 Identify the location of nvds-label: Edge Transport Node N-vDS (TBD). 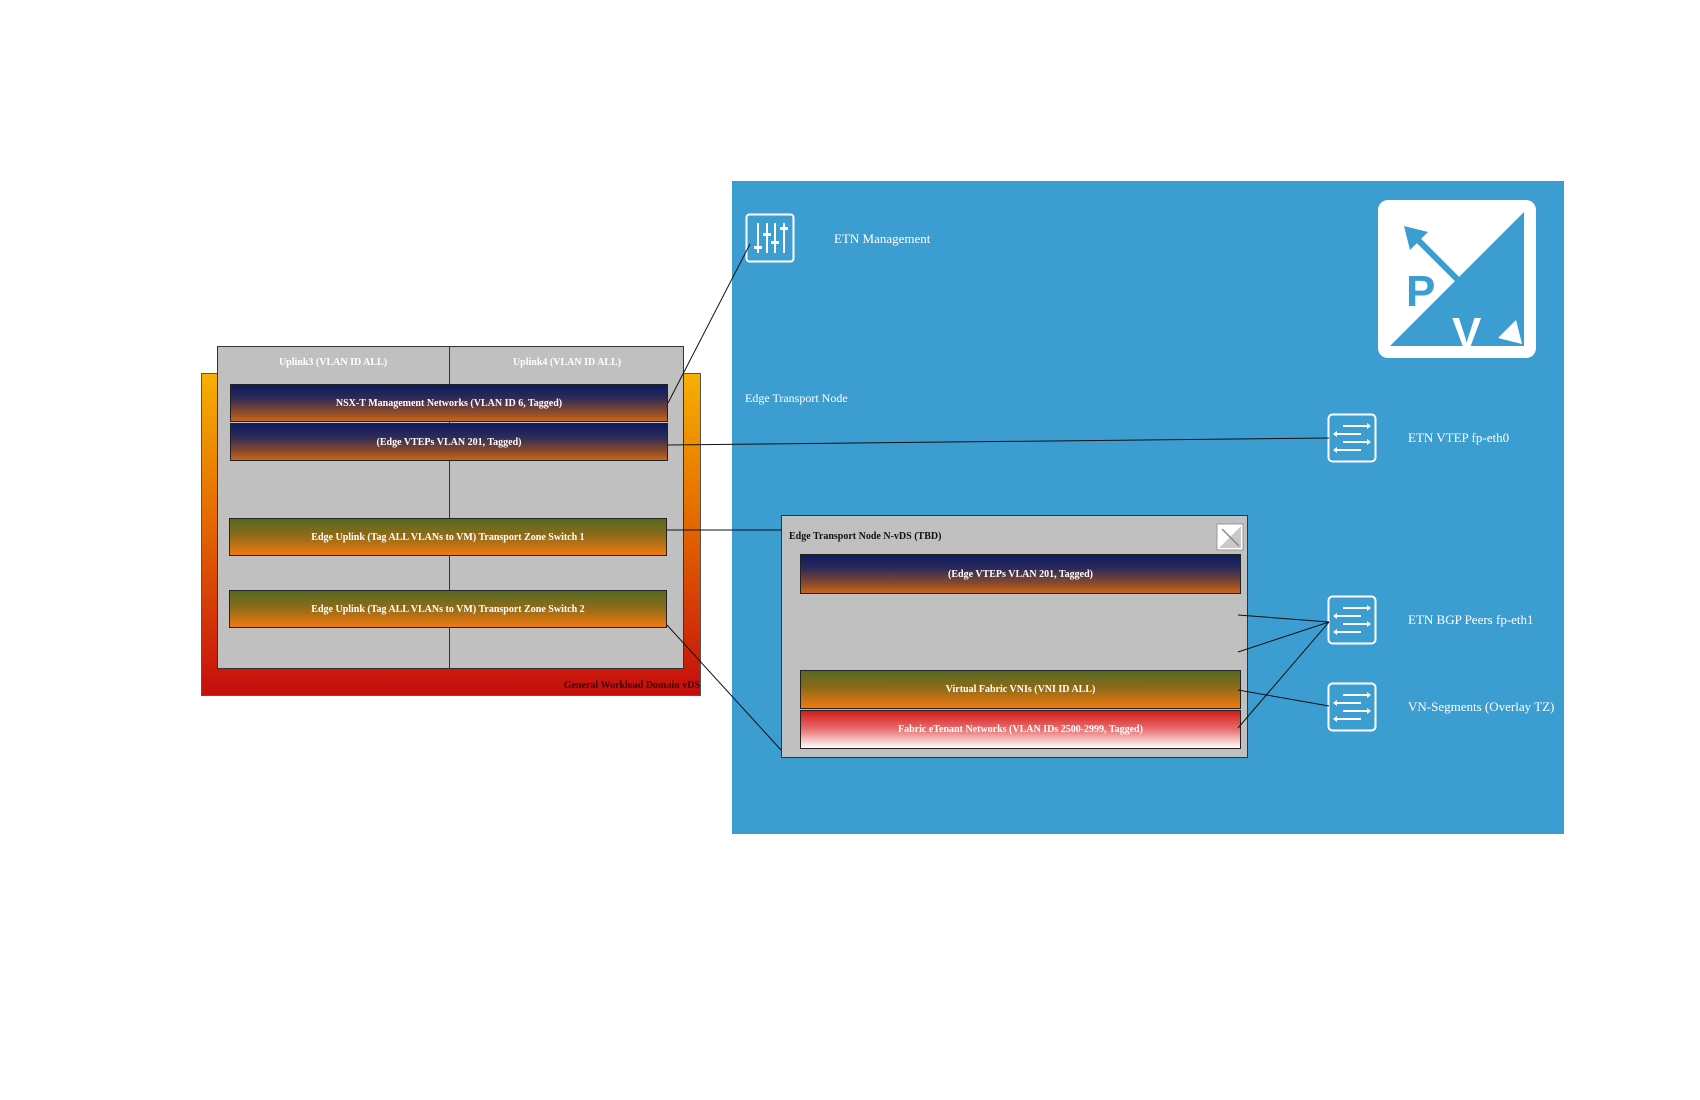
(865, 536).